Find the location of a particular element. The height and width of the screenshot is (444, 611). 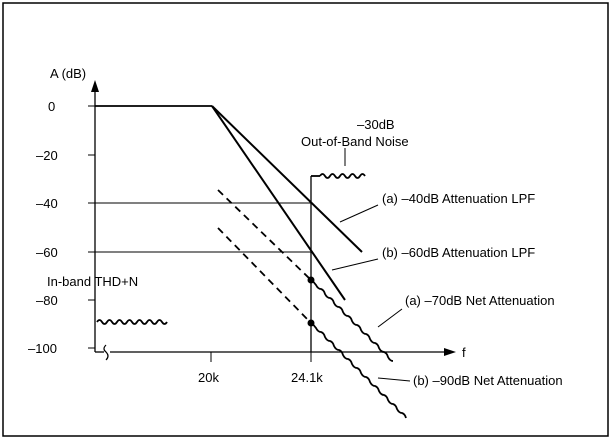

noise-level-label: –30dB is located at coordinates (376, 124).